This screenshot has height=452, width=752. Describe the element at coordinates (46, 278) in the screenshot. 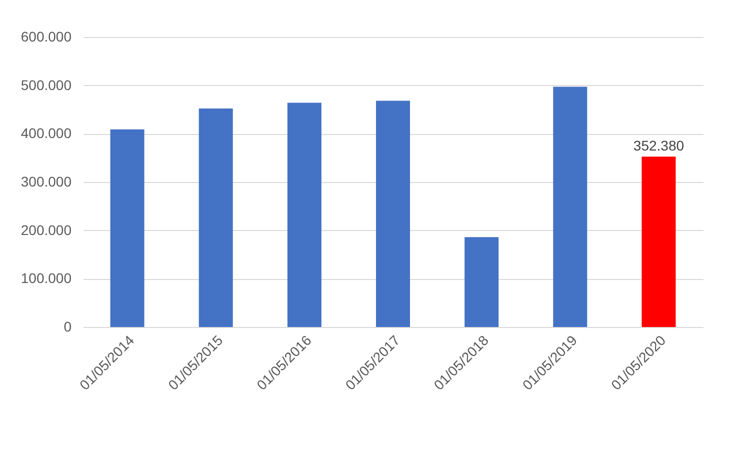

I see `y-tick-label: 100.000` at that location.